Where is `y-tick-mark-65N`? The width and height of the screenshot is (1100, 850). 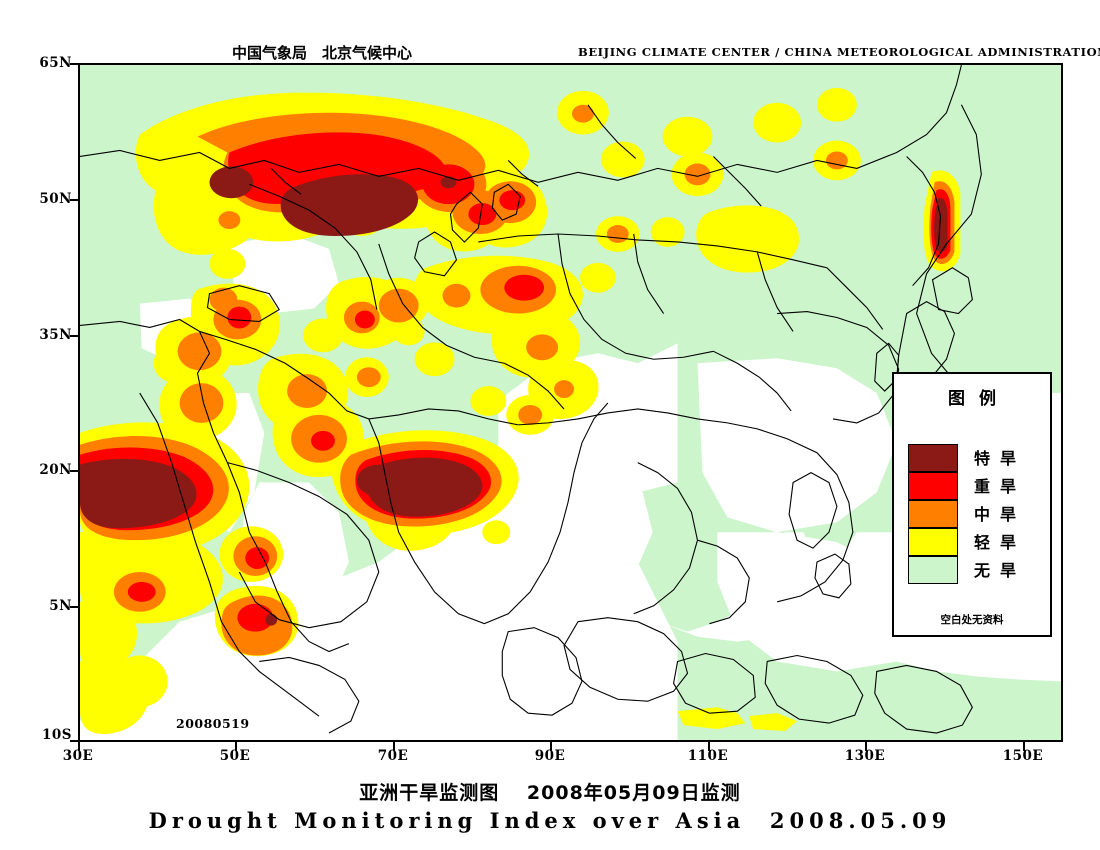
y-tick-mark-65N is located at coordinates (74, 64).